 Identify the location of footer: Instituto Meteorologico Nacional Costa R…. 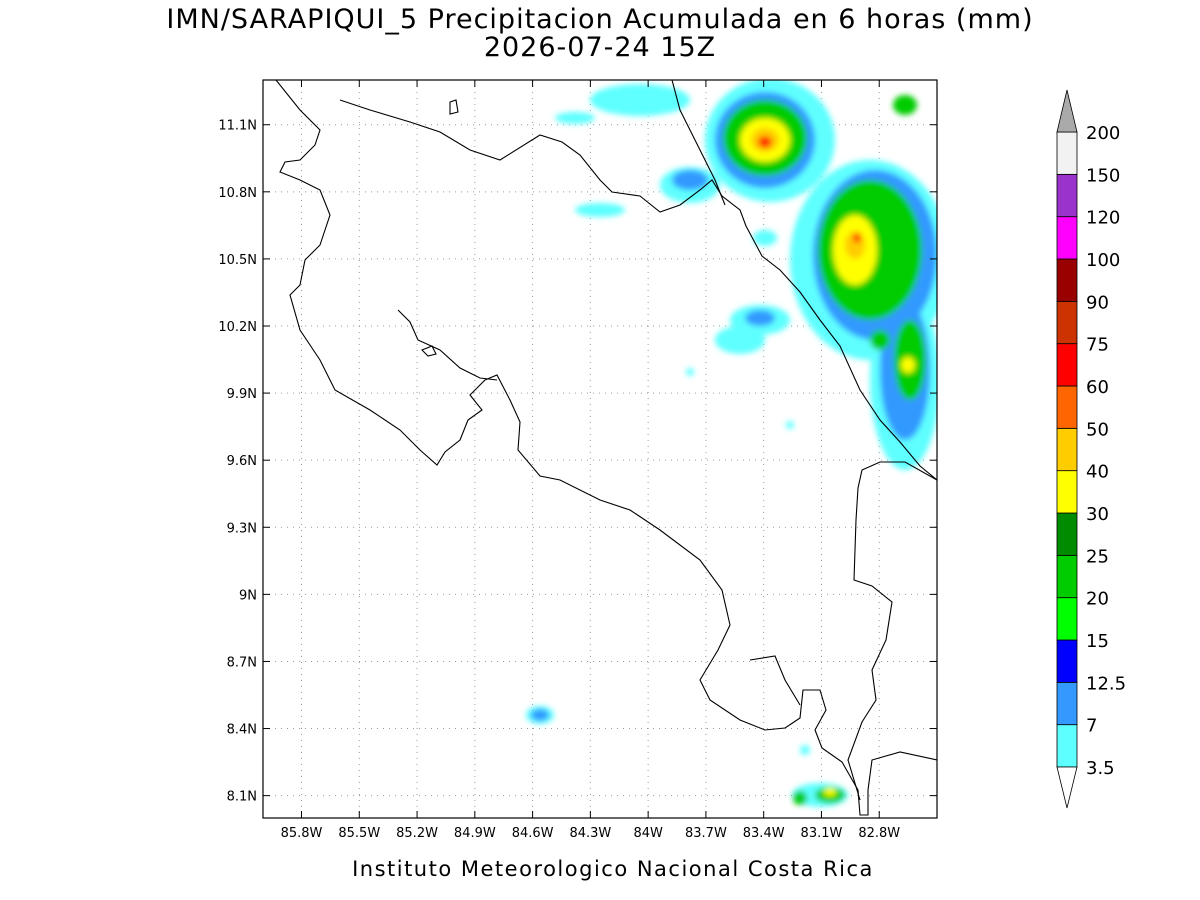
(613, 869).